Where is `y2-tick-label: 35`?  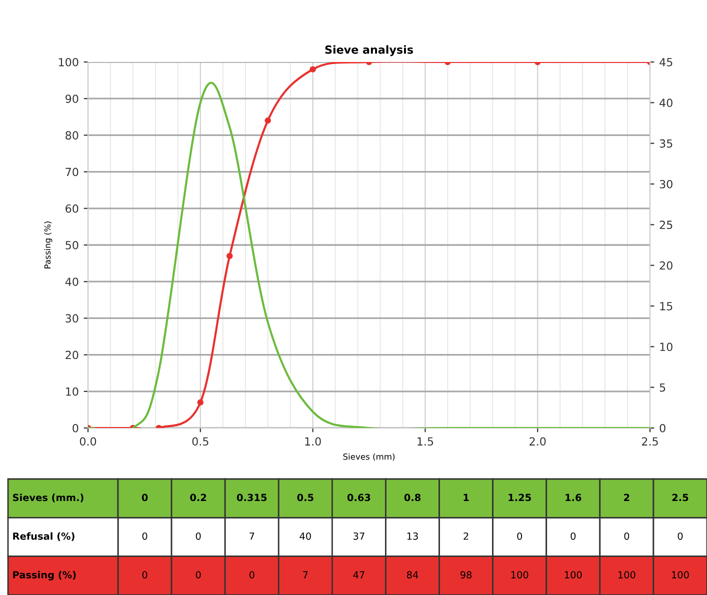 y2-tick-label: 35 is located at coordinates (666, 143).